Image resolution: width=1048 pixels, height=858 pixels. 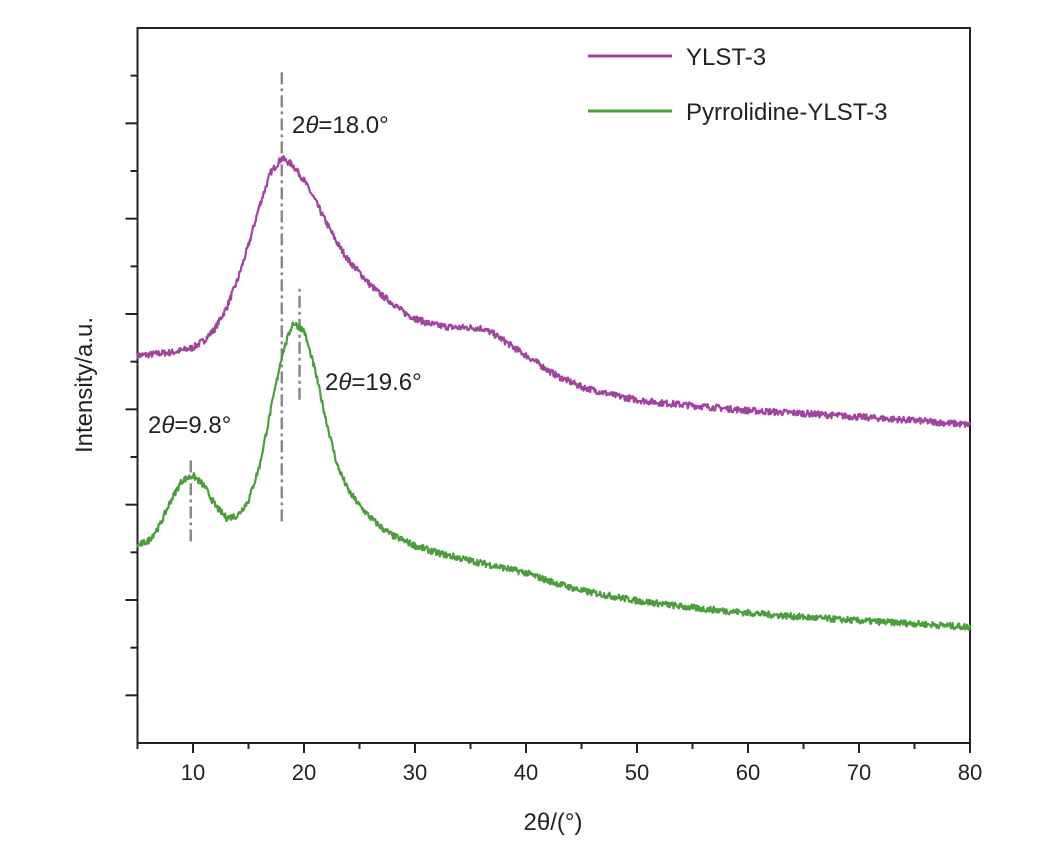 What do you see at coordinates (526, 772) in the screenshot?
I see `x-tick-label: 40` at bounding box center [526, 772].